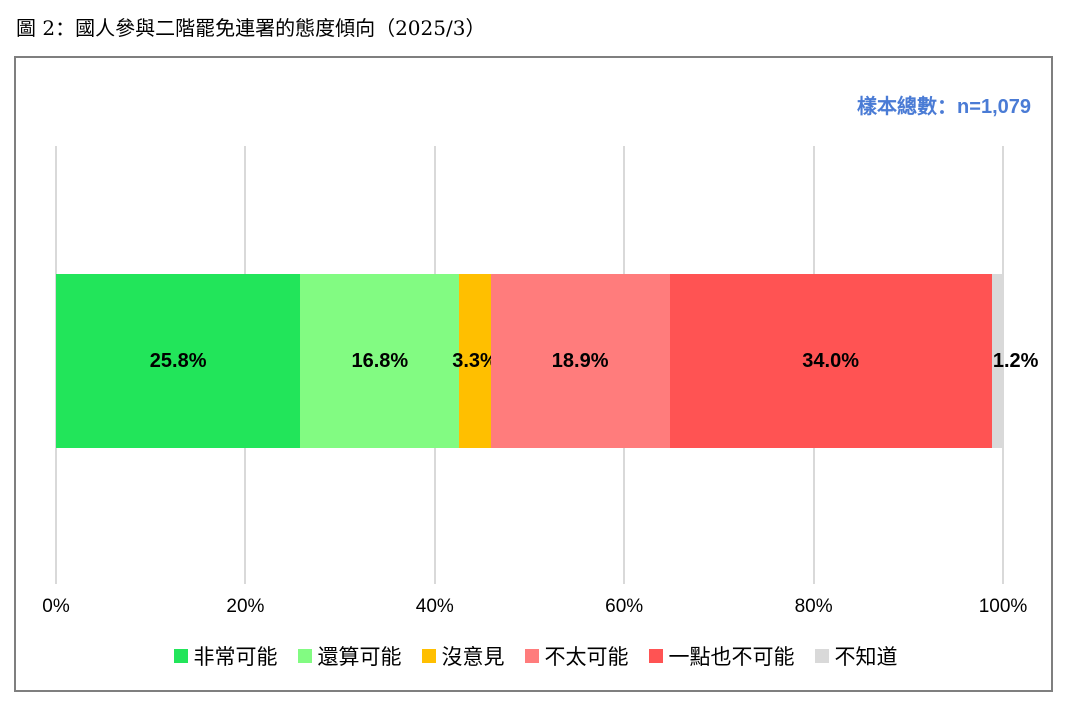 This screenshot has height=715, width=1071. I want to click on legend-label: 不知道, so click(866, 657).